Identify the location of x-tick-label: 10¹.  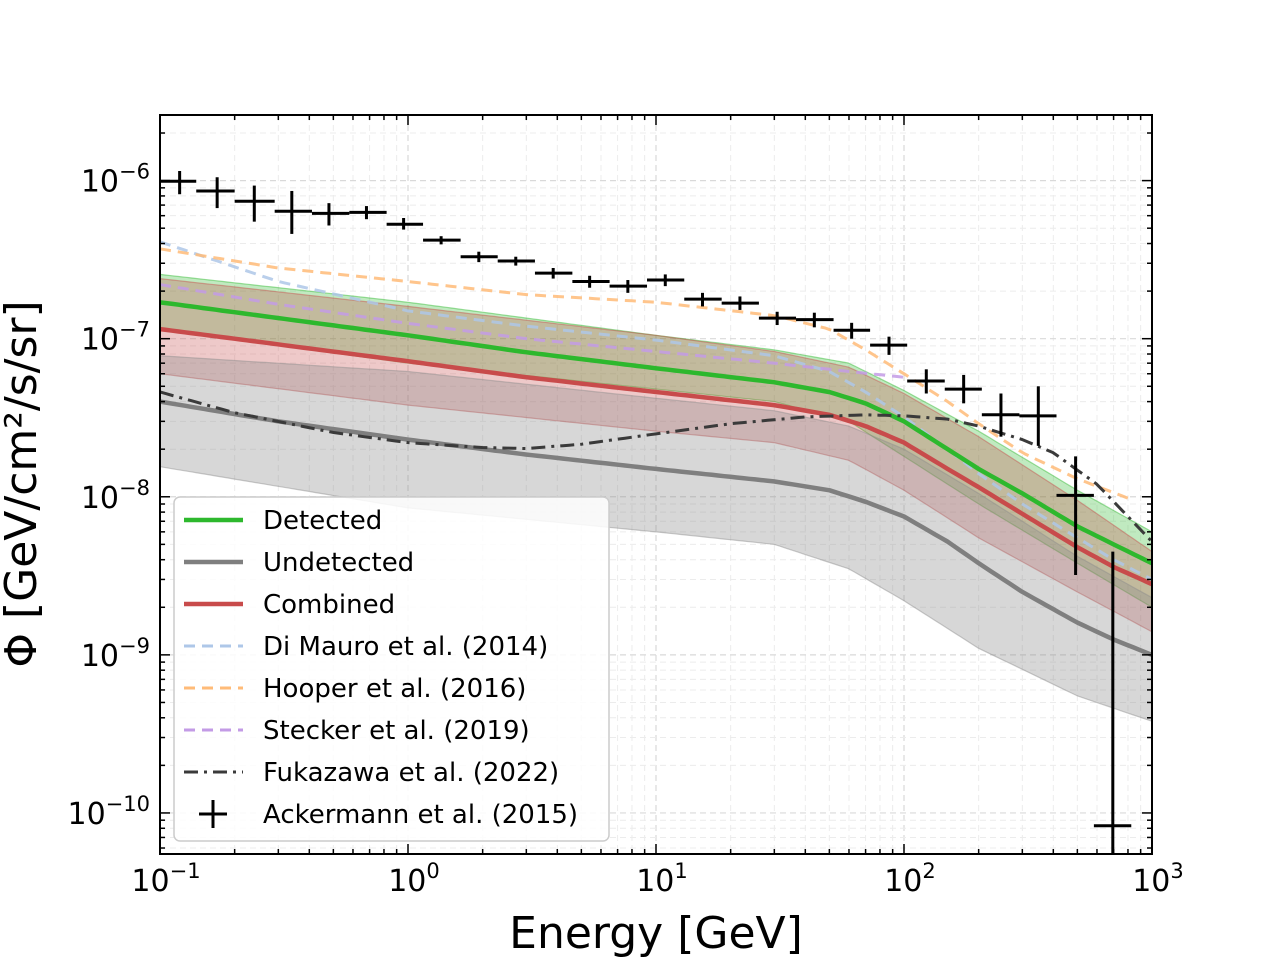
(662, 879).